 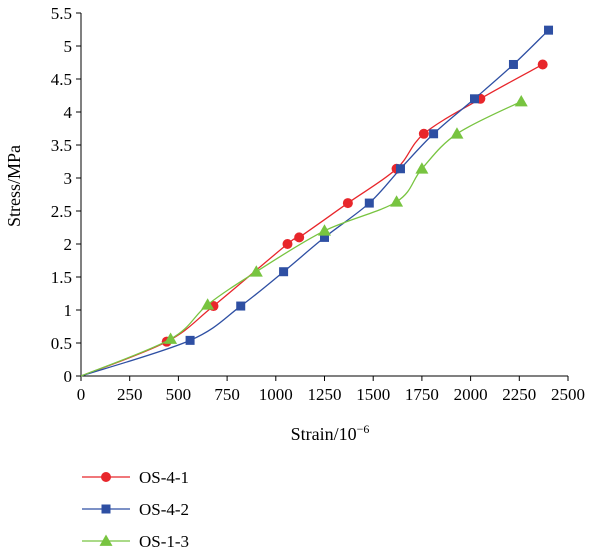 What do you see at coordinates (373, 394) in the screenshot?
I see `x-tick-label: 1500` at bounding box center [373, 394].